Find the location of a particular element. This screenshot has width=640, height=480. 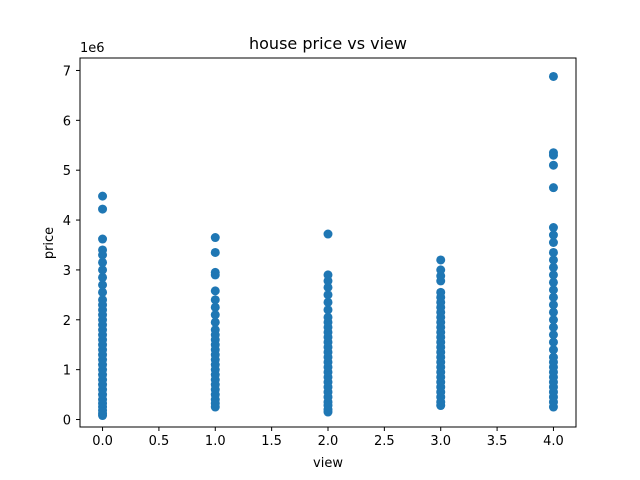

x-tick-label: 2.5 is located at coordinates (384, 441).